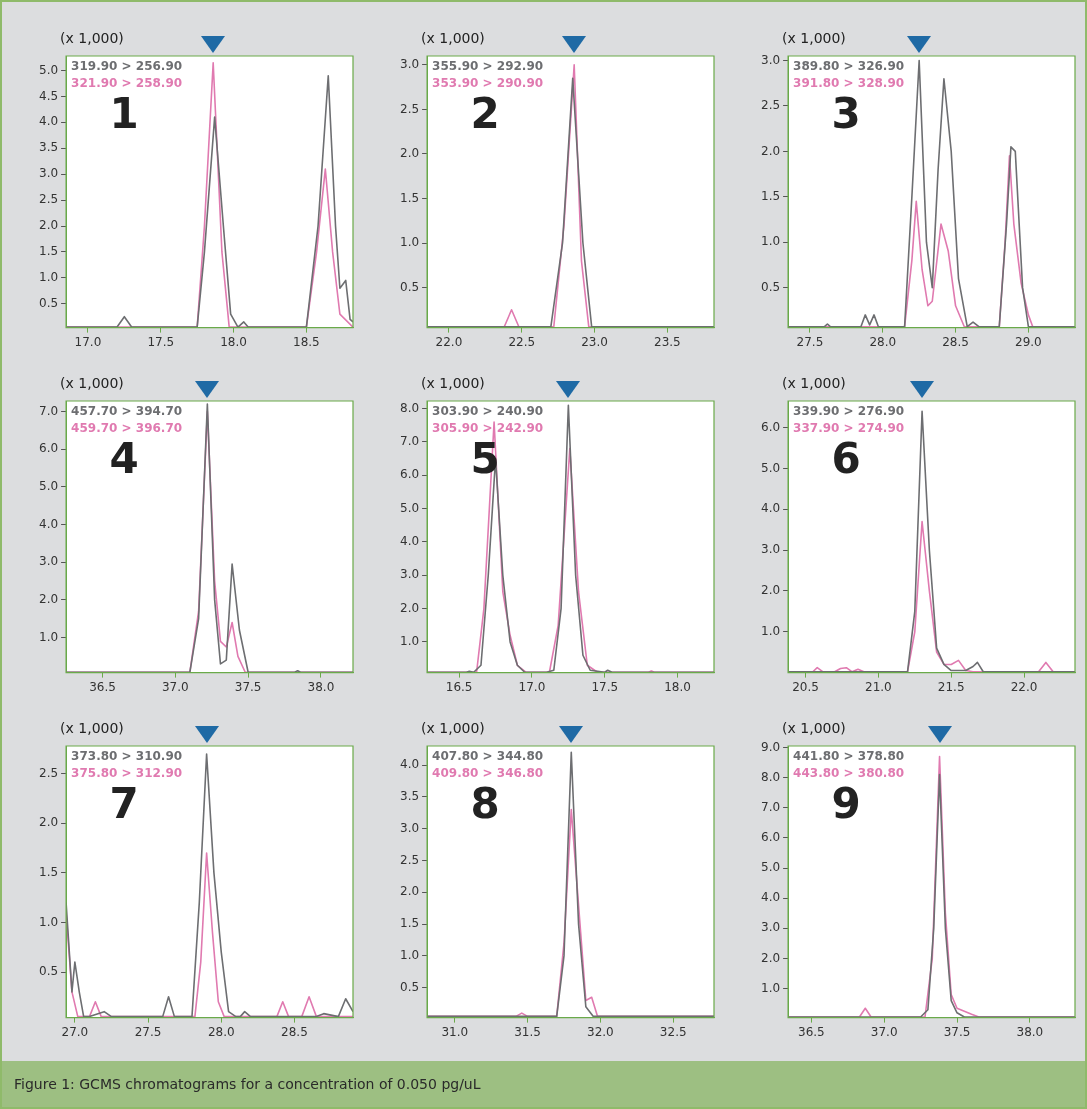 This screenshot has width=1087, height=1109. Describe the element at coordinates (605, 686) in the screenshot. I see `x-tick-label: 17.5` at that location.